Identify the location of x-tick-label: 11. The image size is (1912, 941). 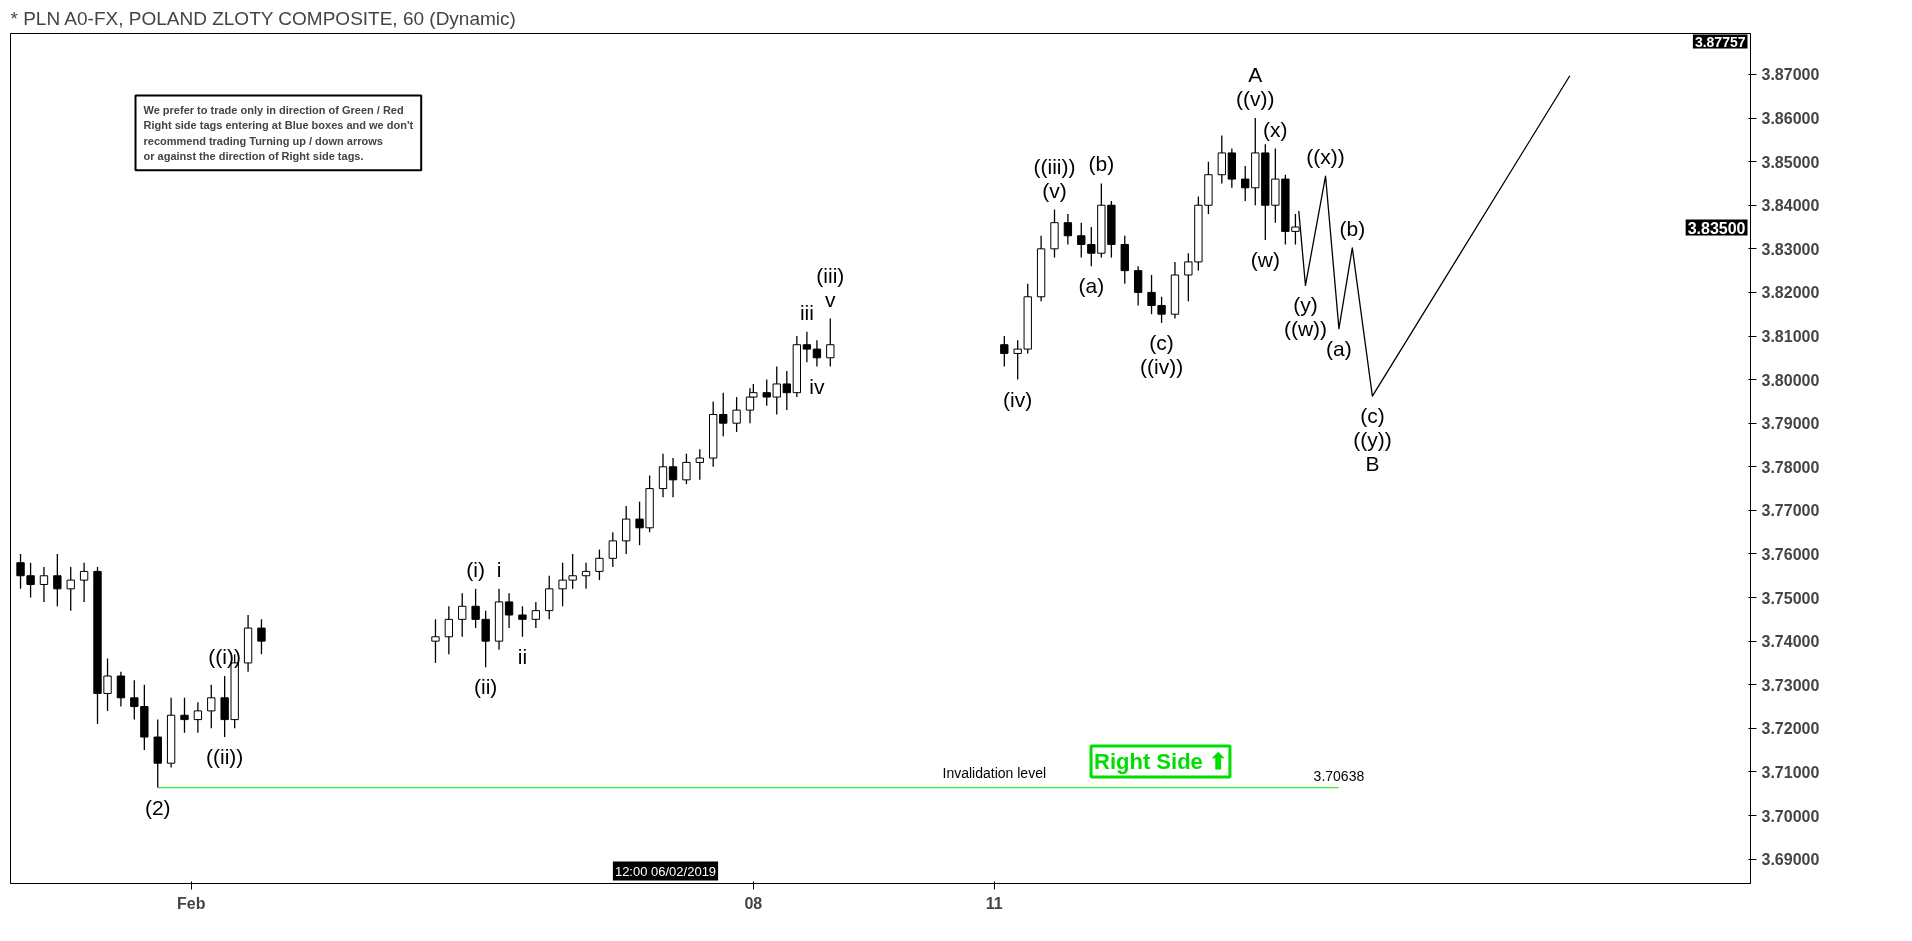
(994, 903).